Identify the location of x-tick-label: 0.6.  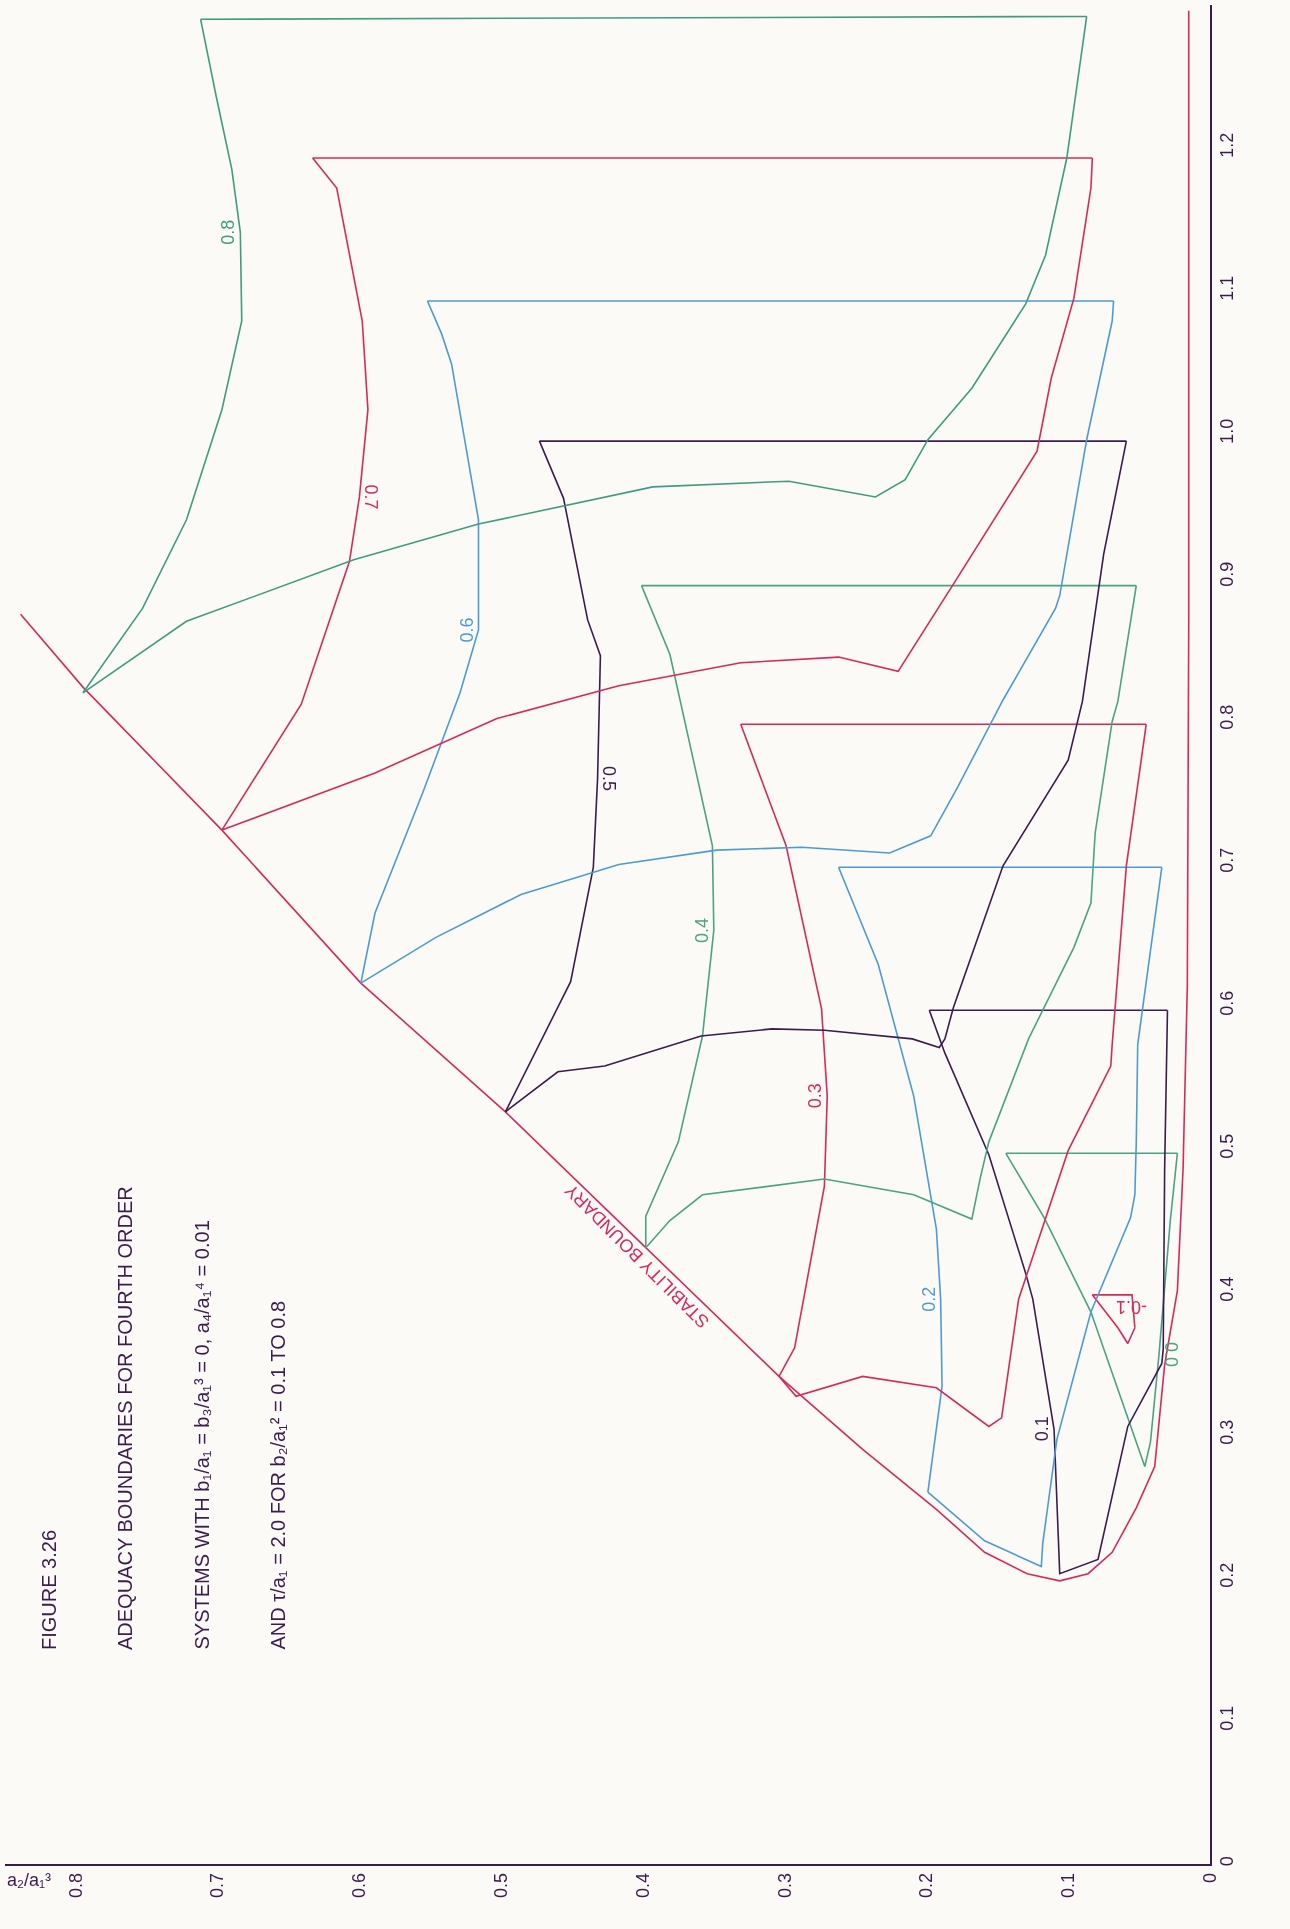
(359, 1885).